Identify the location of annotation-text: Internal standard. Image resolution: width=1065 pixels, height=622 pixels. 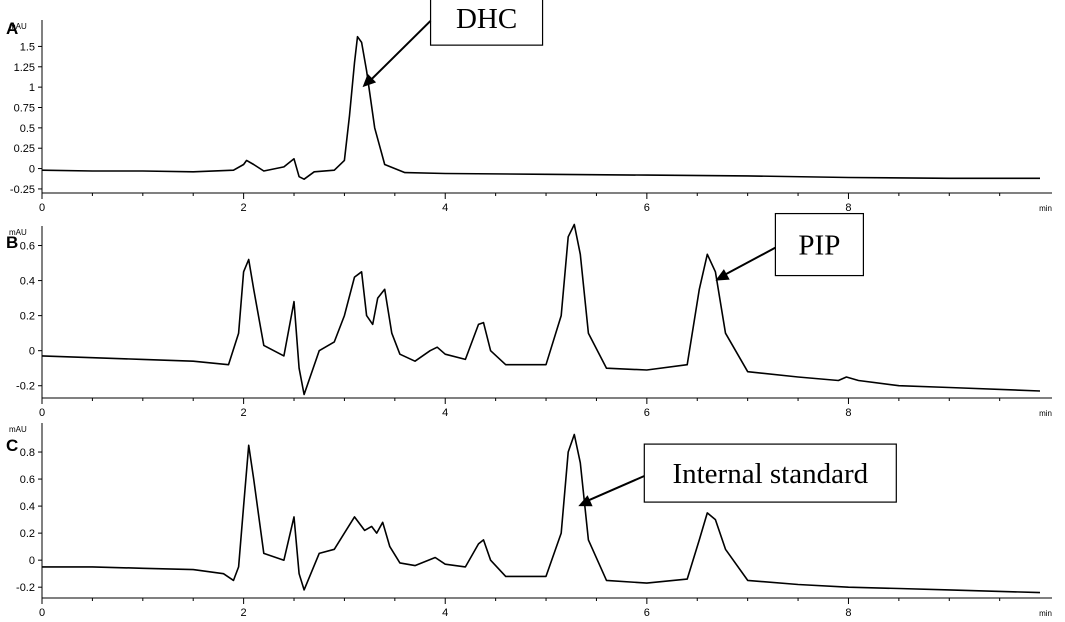
(770, 474).